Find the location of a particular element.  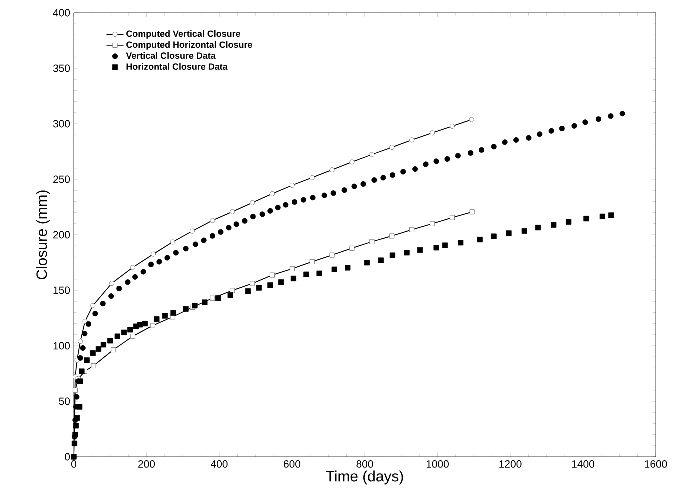

y-tick-label: 250 is located at coordinates (62, 180).